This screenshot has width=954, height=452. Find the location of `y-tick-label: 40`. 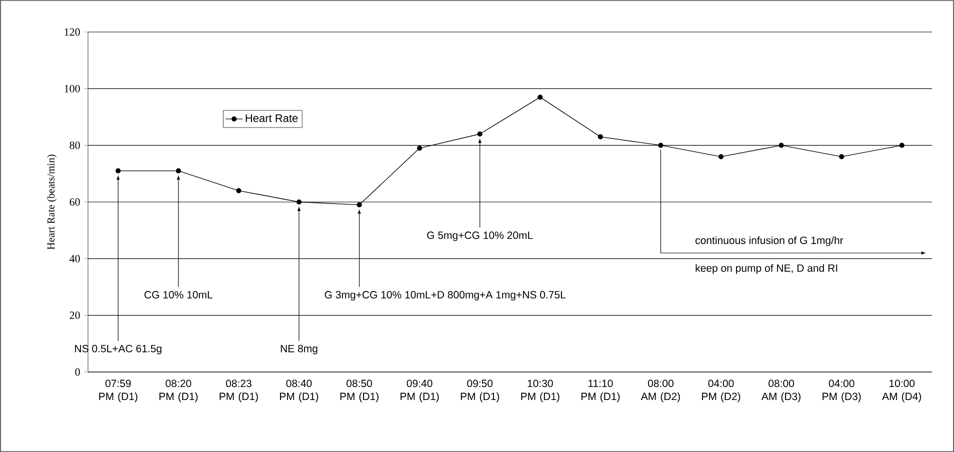

y-tick-label: 40 is located at coordinates (75, 258).